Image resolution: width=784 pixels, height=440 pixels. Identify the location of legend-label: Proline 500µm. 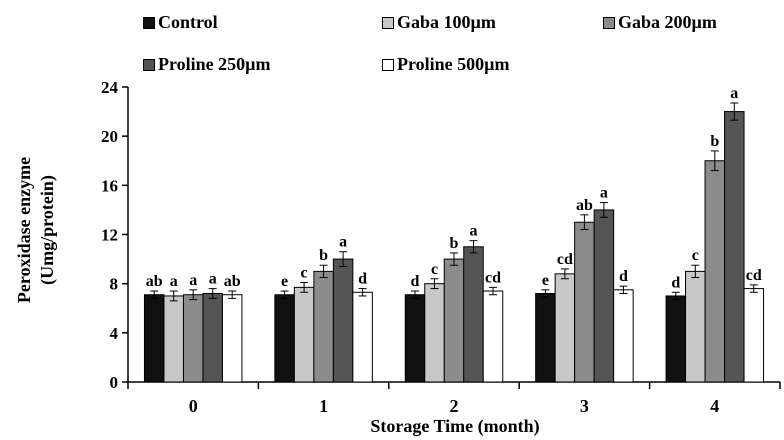
(453, 64).